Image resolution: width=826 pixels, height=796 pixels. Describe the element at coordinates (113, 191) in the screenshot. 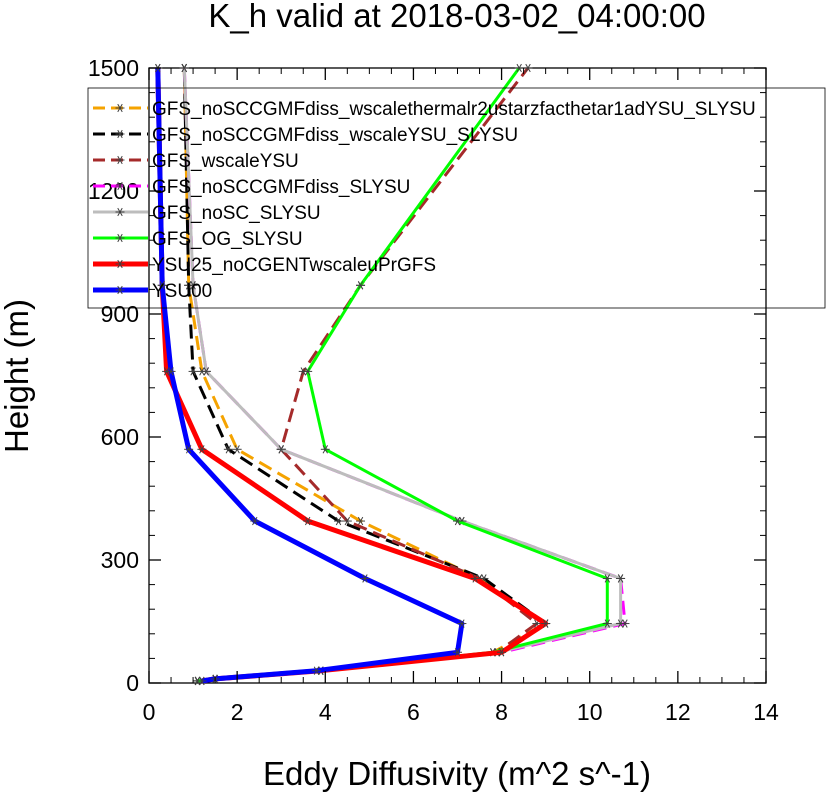

I see `y-tick-label: 1200` at that location.